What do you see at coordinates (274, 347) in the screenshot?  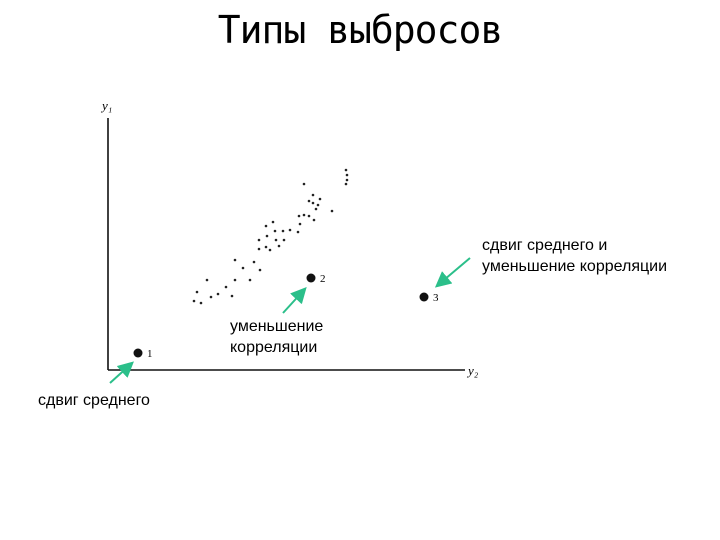 I see `annotation-line: корреляции` at bounding box center [274, 347].